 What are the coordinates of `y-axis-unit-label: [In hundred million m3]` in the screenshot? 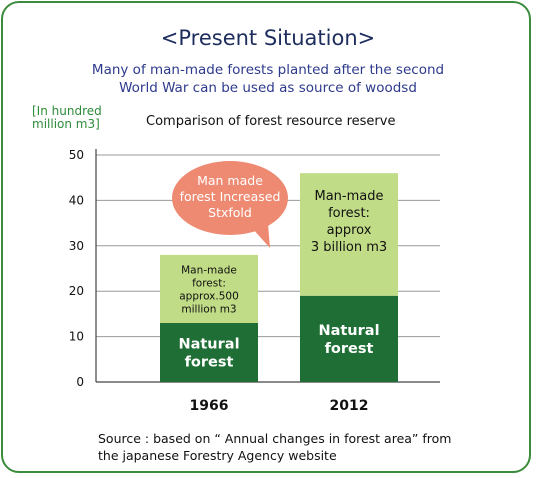 It's located at (77, 118).